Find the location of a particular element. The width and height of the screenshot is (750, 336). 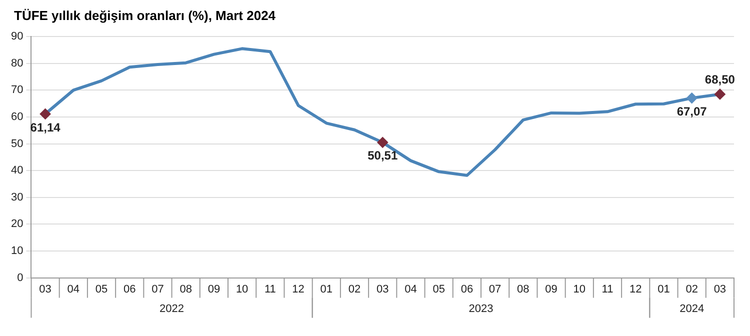

text: 2024 is located at coordinates (692, 308).